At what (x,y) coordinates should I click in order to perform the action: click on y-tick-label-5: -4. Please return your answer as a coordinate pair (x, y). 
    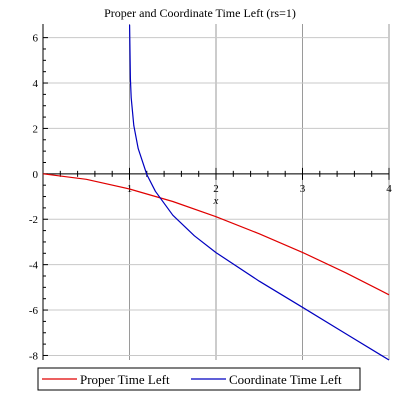
    Looking at the image, I should click on (34, 266).